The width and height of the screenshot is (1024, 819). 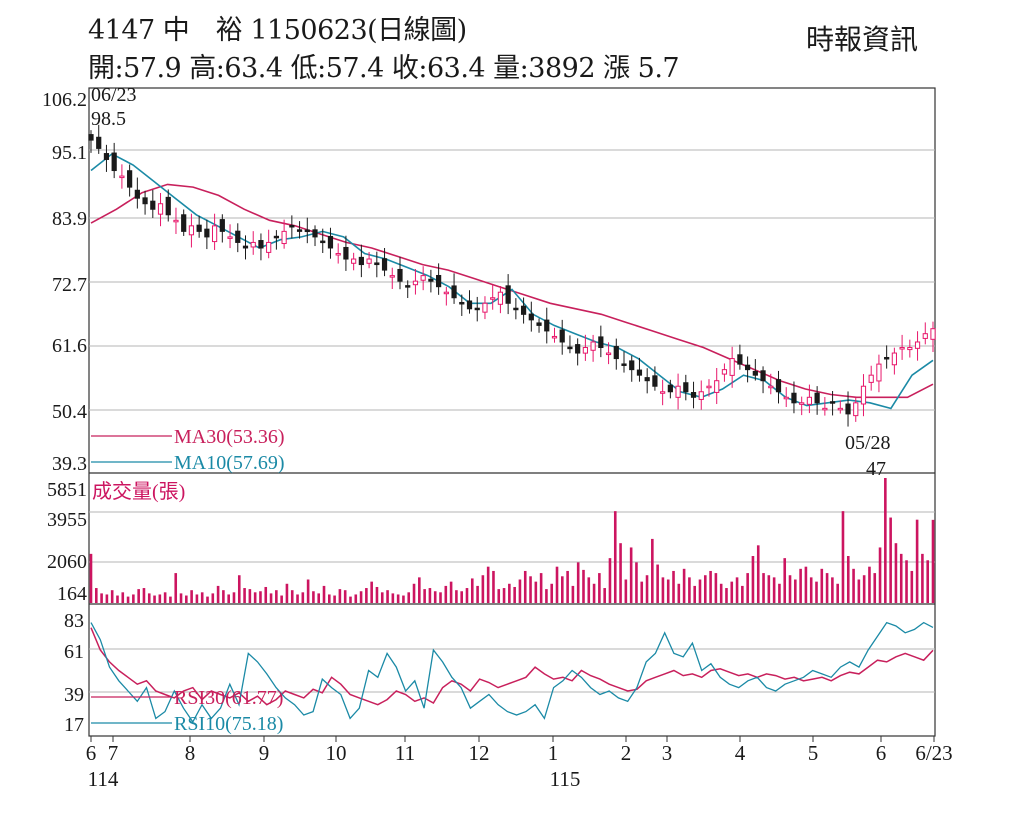 What do you see at coordinates (813, 753) in the screenshot?
I see `month-label: 5` at bounding box center [813, 753].